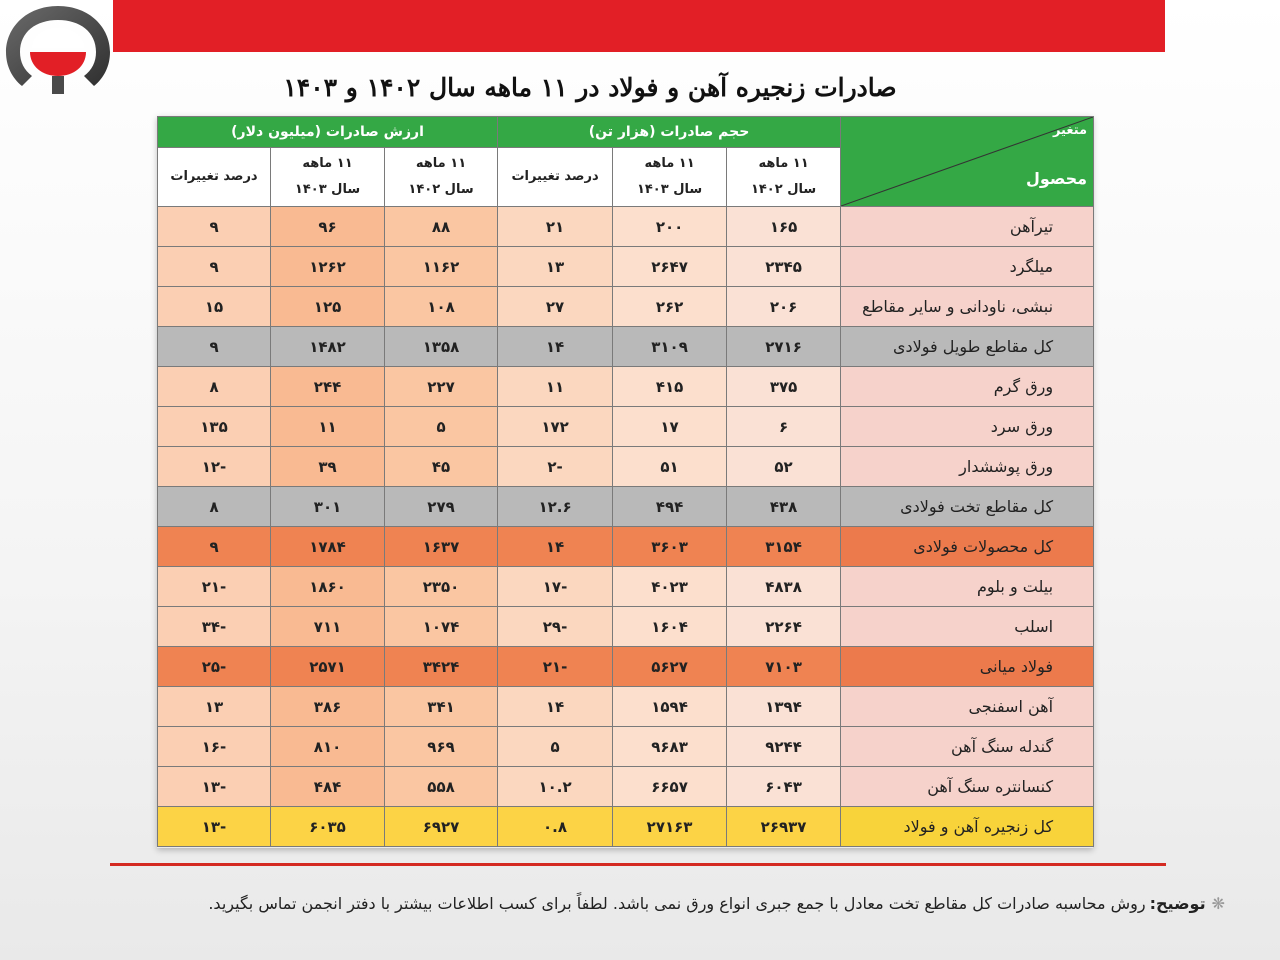 This screenshot has width=1280, height=960. I want to click on product-cell: کنسانتره سنگ آهن, so click(967, 786).